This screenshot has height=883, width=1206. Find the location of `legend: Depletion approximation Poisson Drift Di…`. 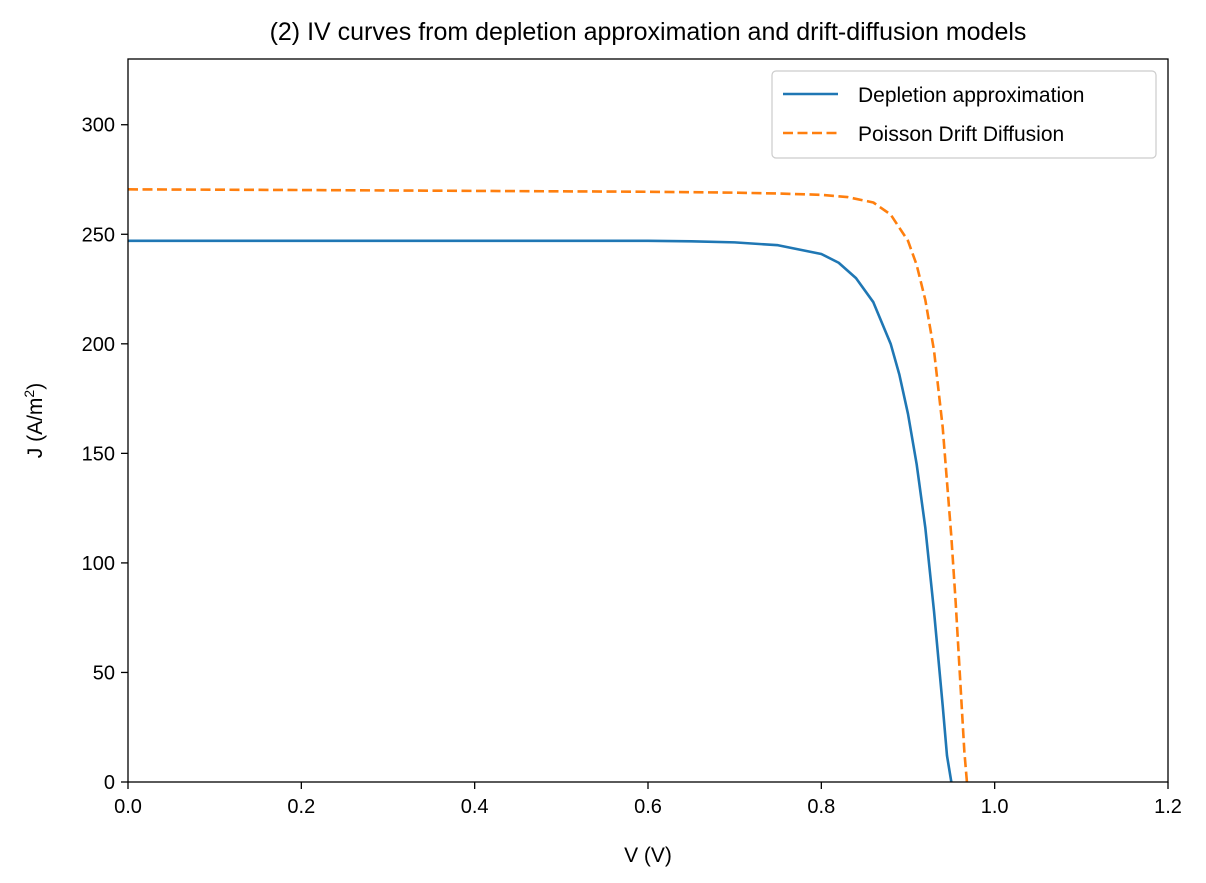

legend: Depletion approximation Poisson Drift Di… is located at coordinates (964, 114).